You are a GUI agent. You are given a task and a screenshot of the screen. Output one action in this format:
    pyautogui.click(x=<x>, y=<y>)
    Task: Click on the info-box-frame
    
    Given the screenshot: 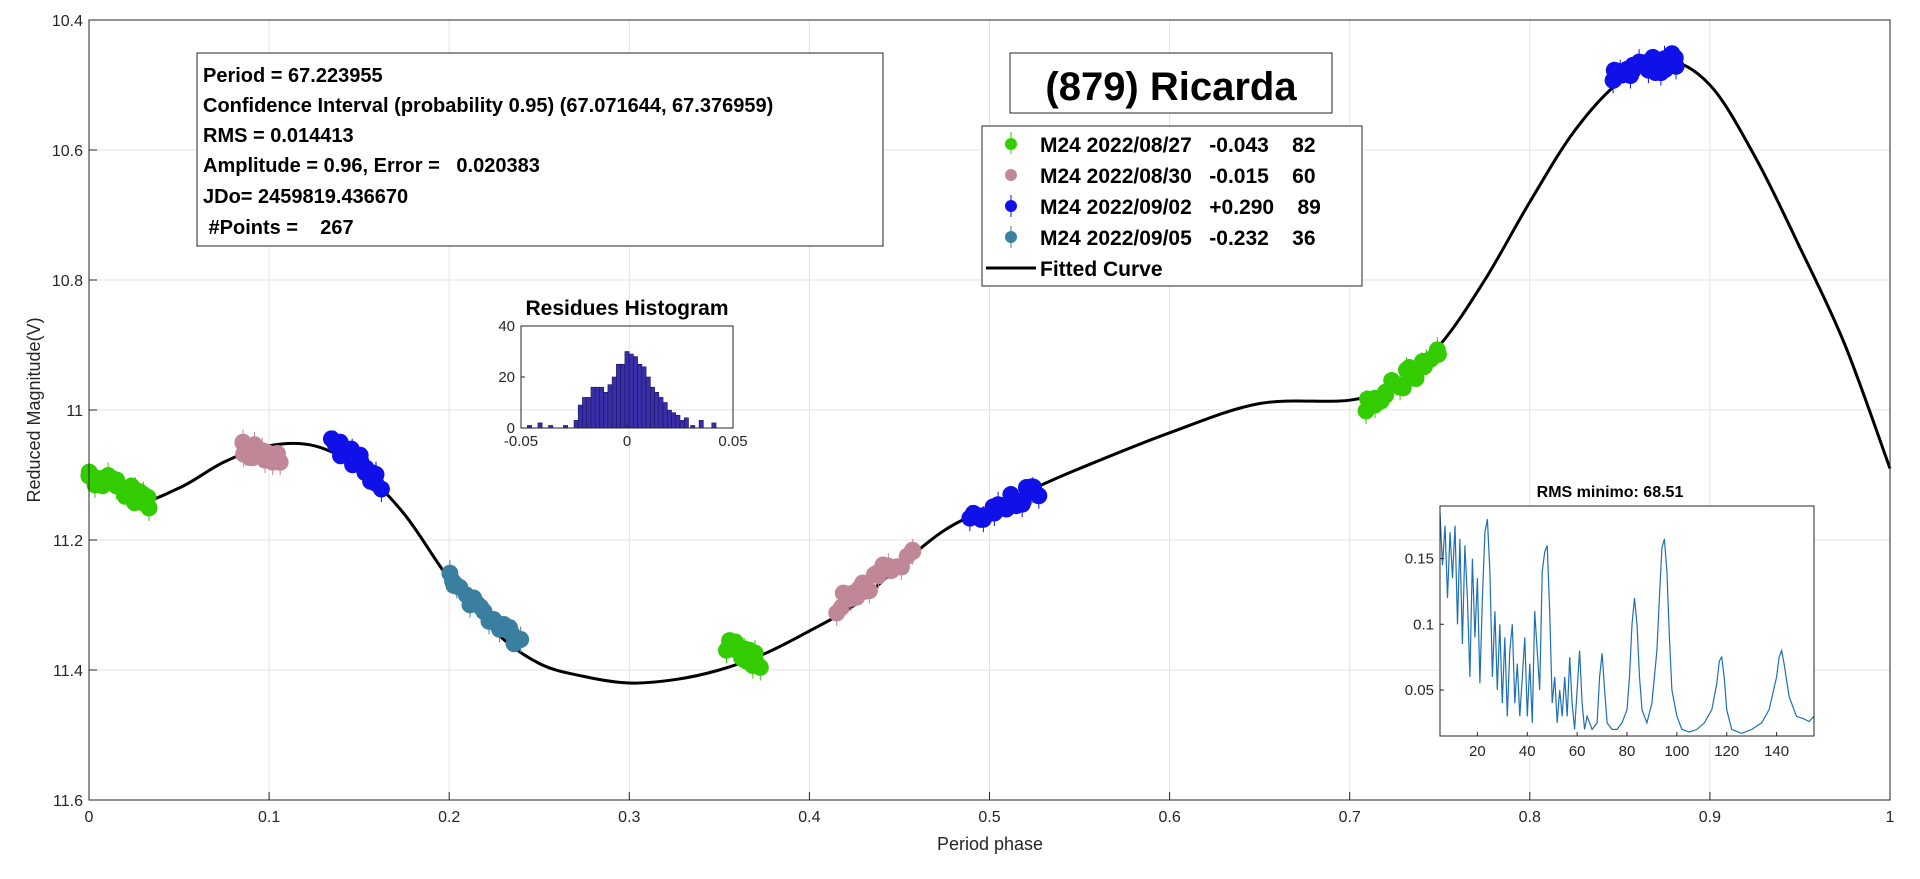 What is the action you would take?
    pyautogui.click(x=540, y=149)
    